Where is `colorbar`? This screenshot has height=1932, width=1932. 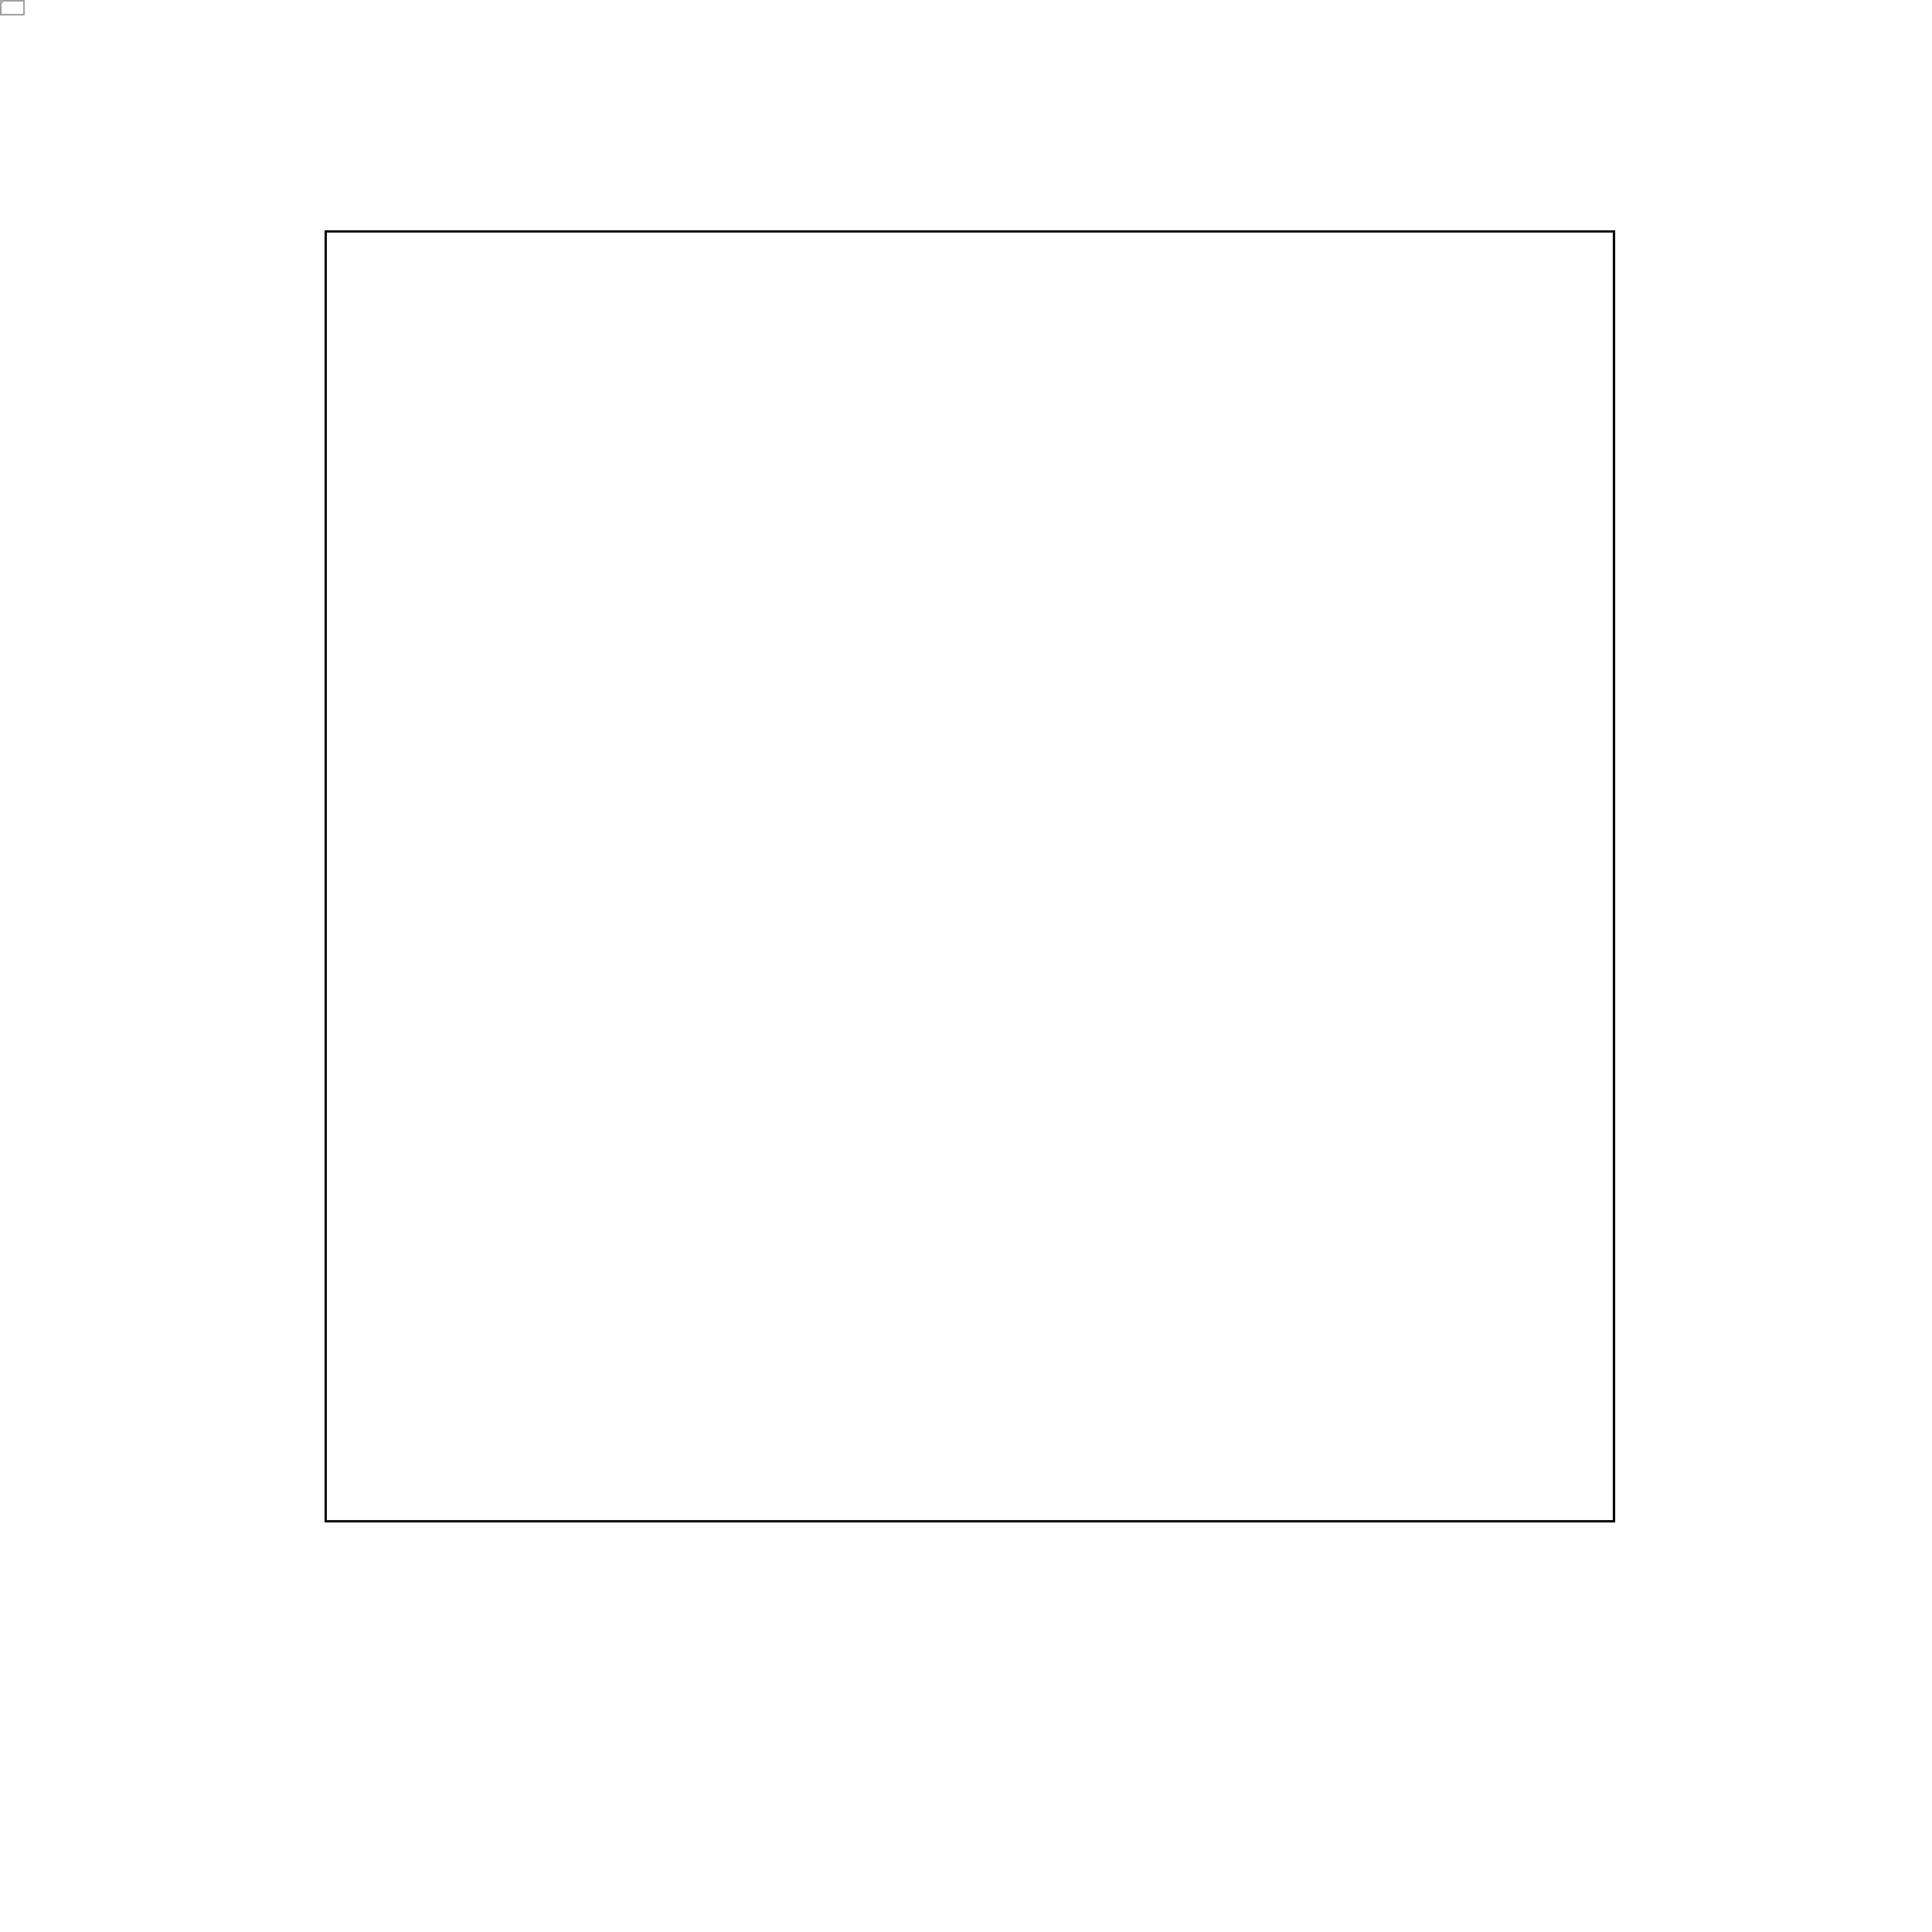
colorbar is located at coordinates (2, 2).